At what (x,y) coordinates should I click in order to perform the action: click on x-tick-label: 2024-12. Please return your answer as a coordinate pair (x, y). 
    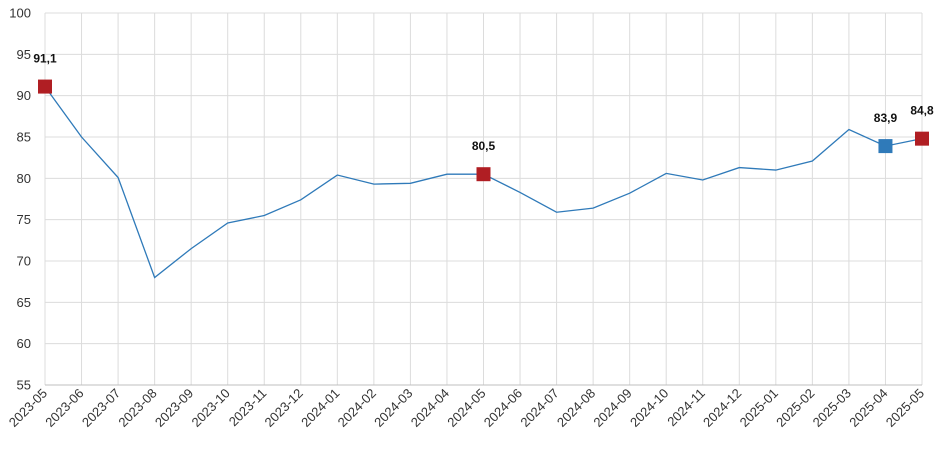
    Looking at the image, I should click on (722, 408).